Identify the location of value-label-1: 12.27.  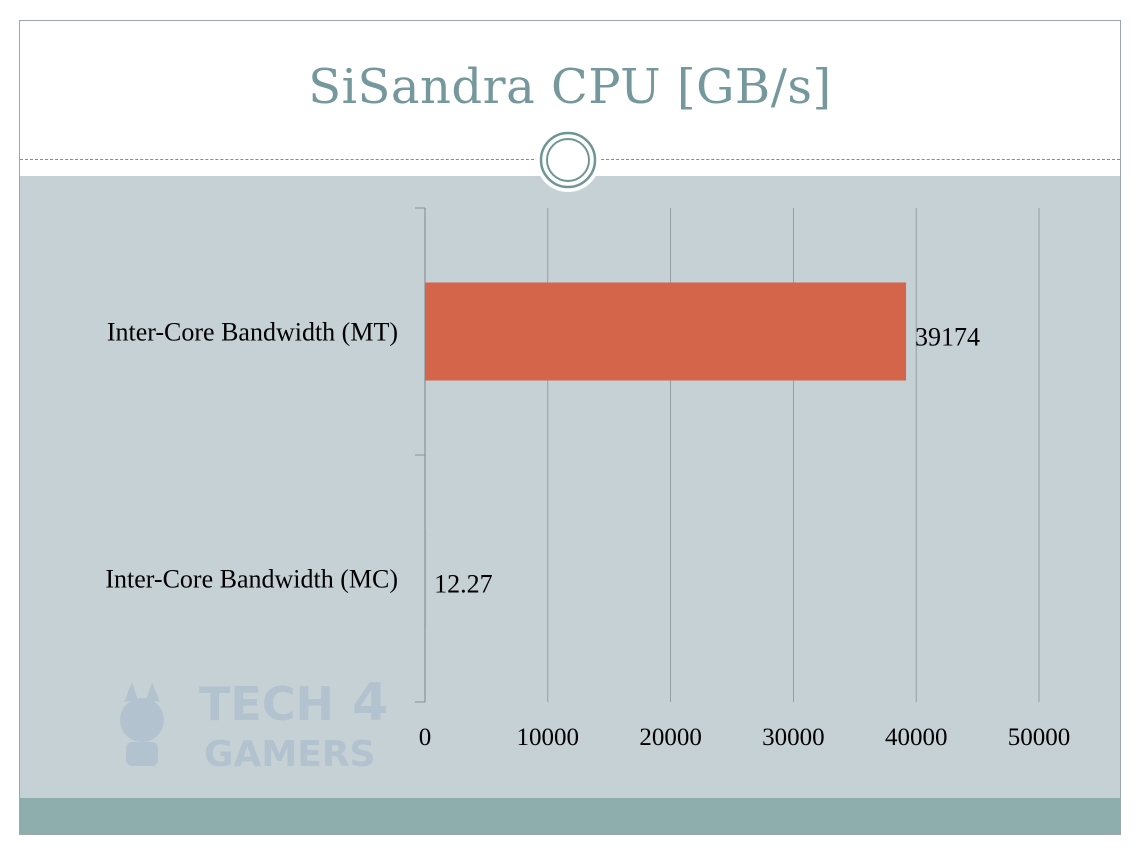
(463, 584).